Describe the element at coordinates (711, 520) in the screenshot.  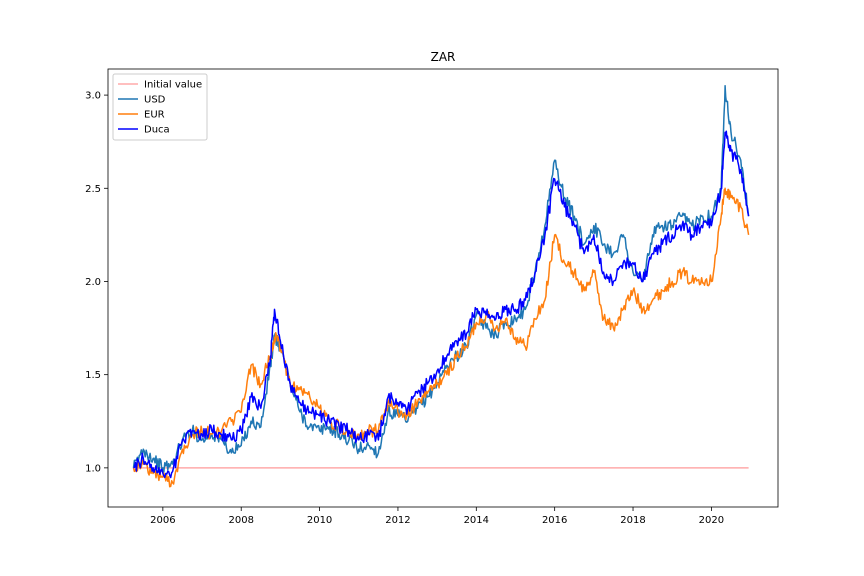
I see `x-tick-label: 2020` at that location.